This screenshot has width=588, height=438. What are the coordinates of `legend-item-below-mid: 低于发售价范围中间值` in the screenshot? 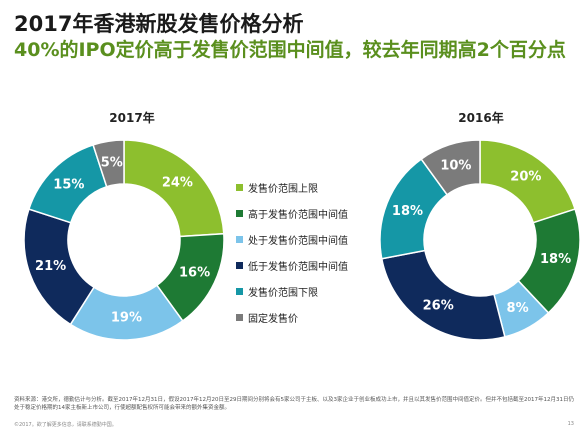 It's located at (311, 265).